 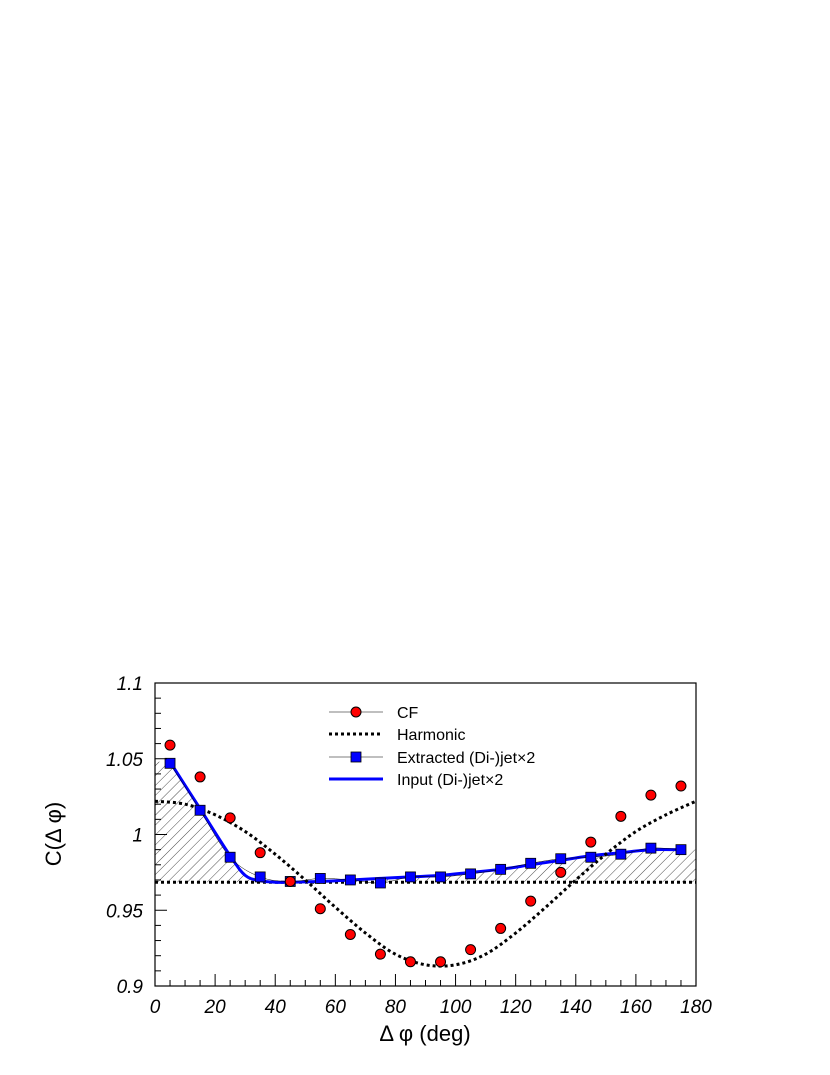 What do you see at coordinates (450, 780) in the screenshot?
I see `legend-input-label: Input (Di-)jet×2` at bounding box center [450, 780].